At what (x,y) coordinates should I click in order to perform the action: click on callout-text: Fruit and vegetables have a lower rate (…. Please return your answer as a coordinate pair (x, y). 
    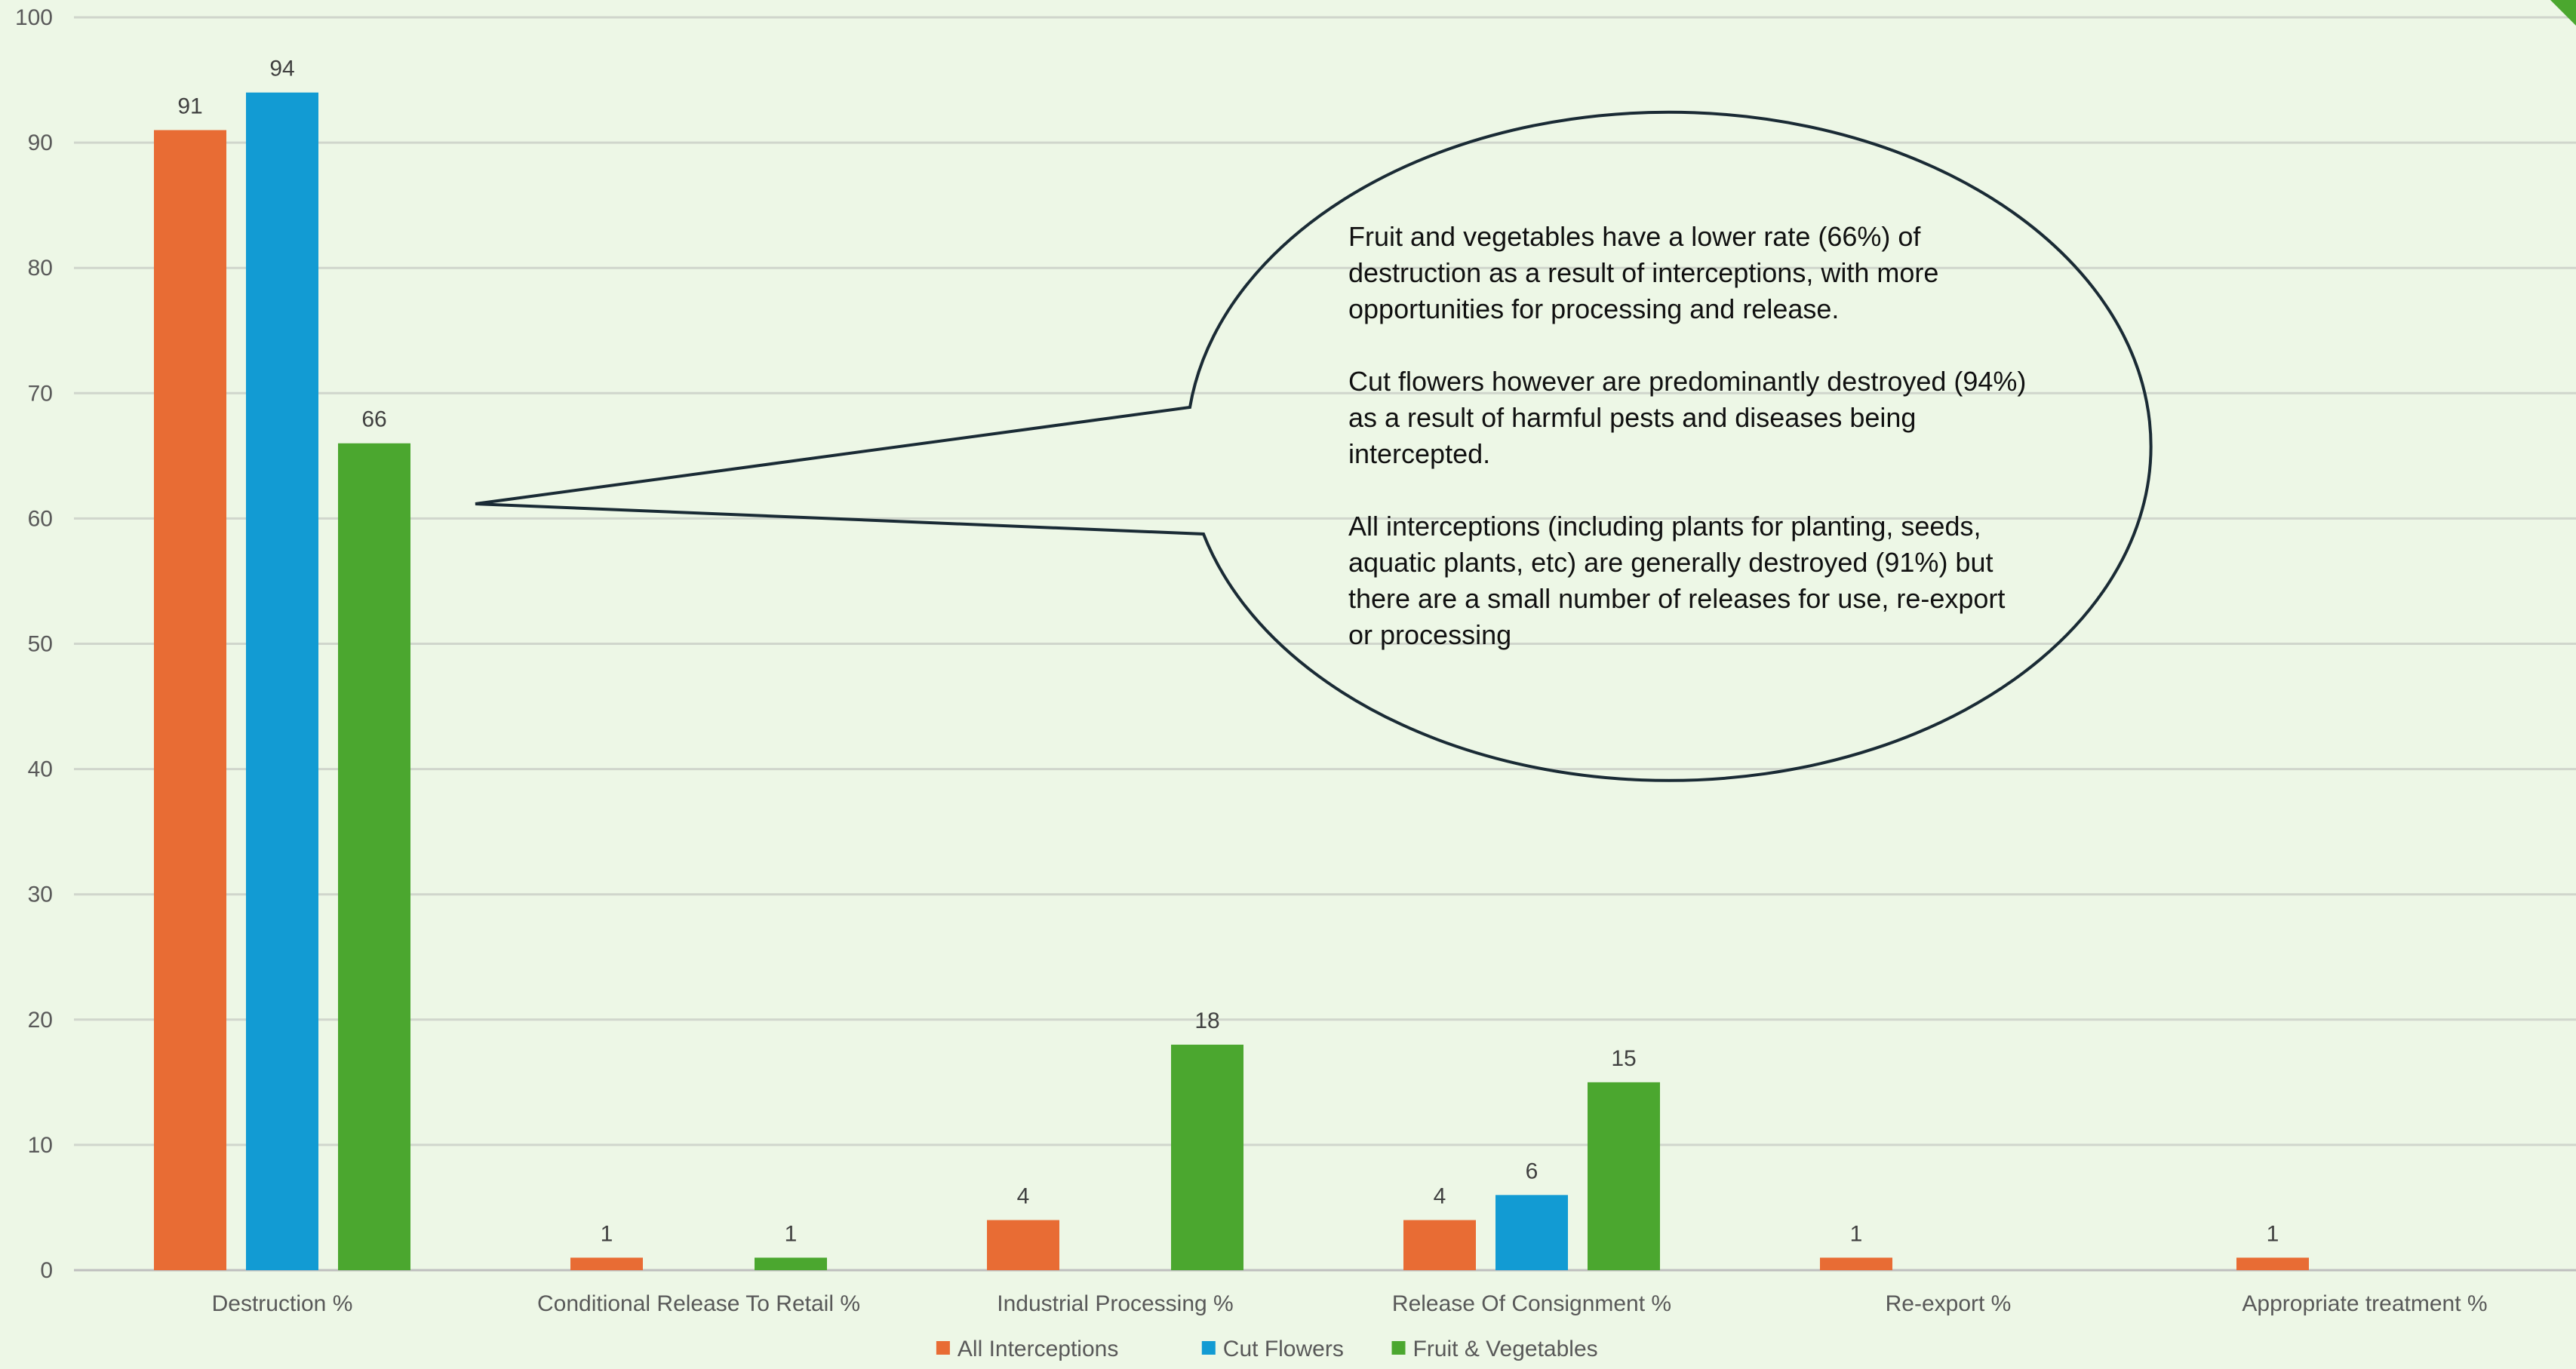
    Looking at the image, I should click on (1687, 436).